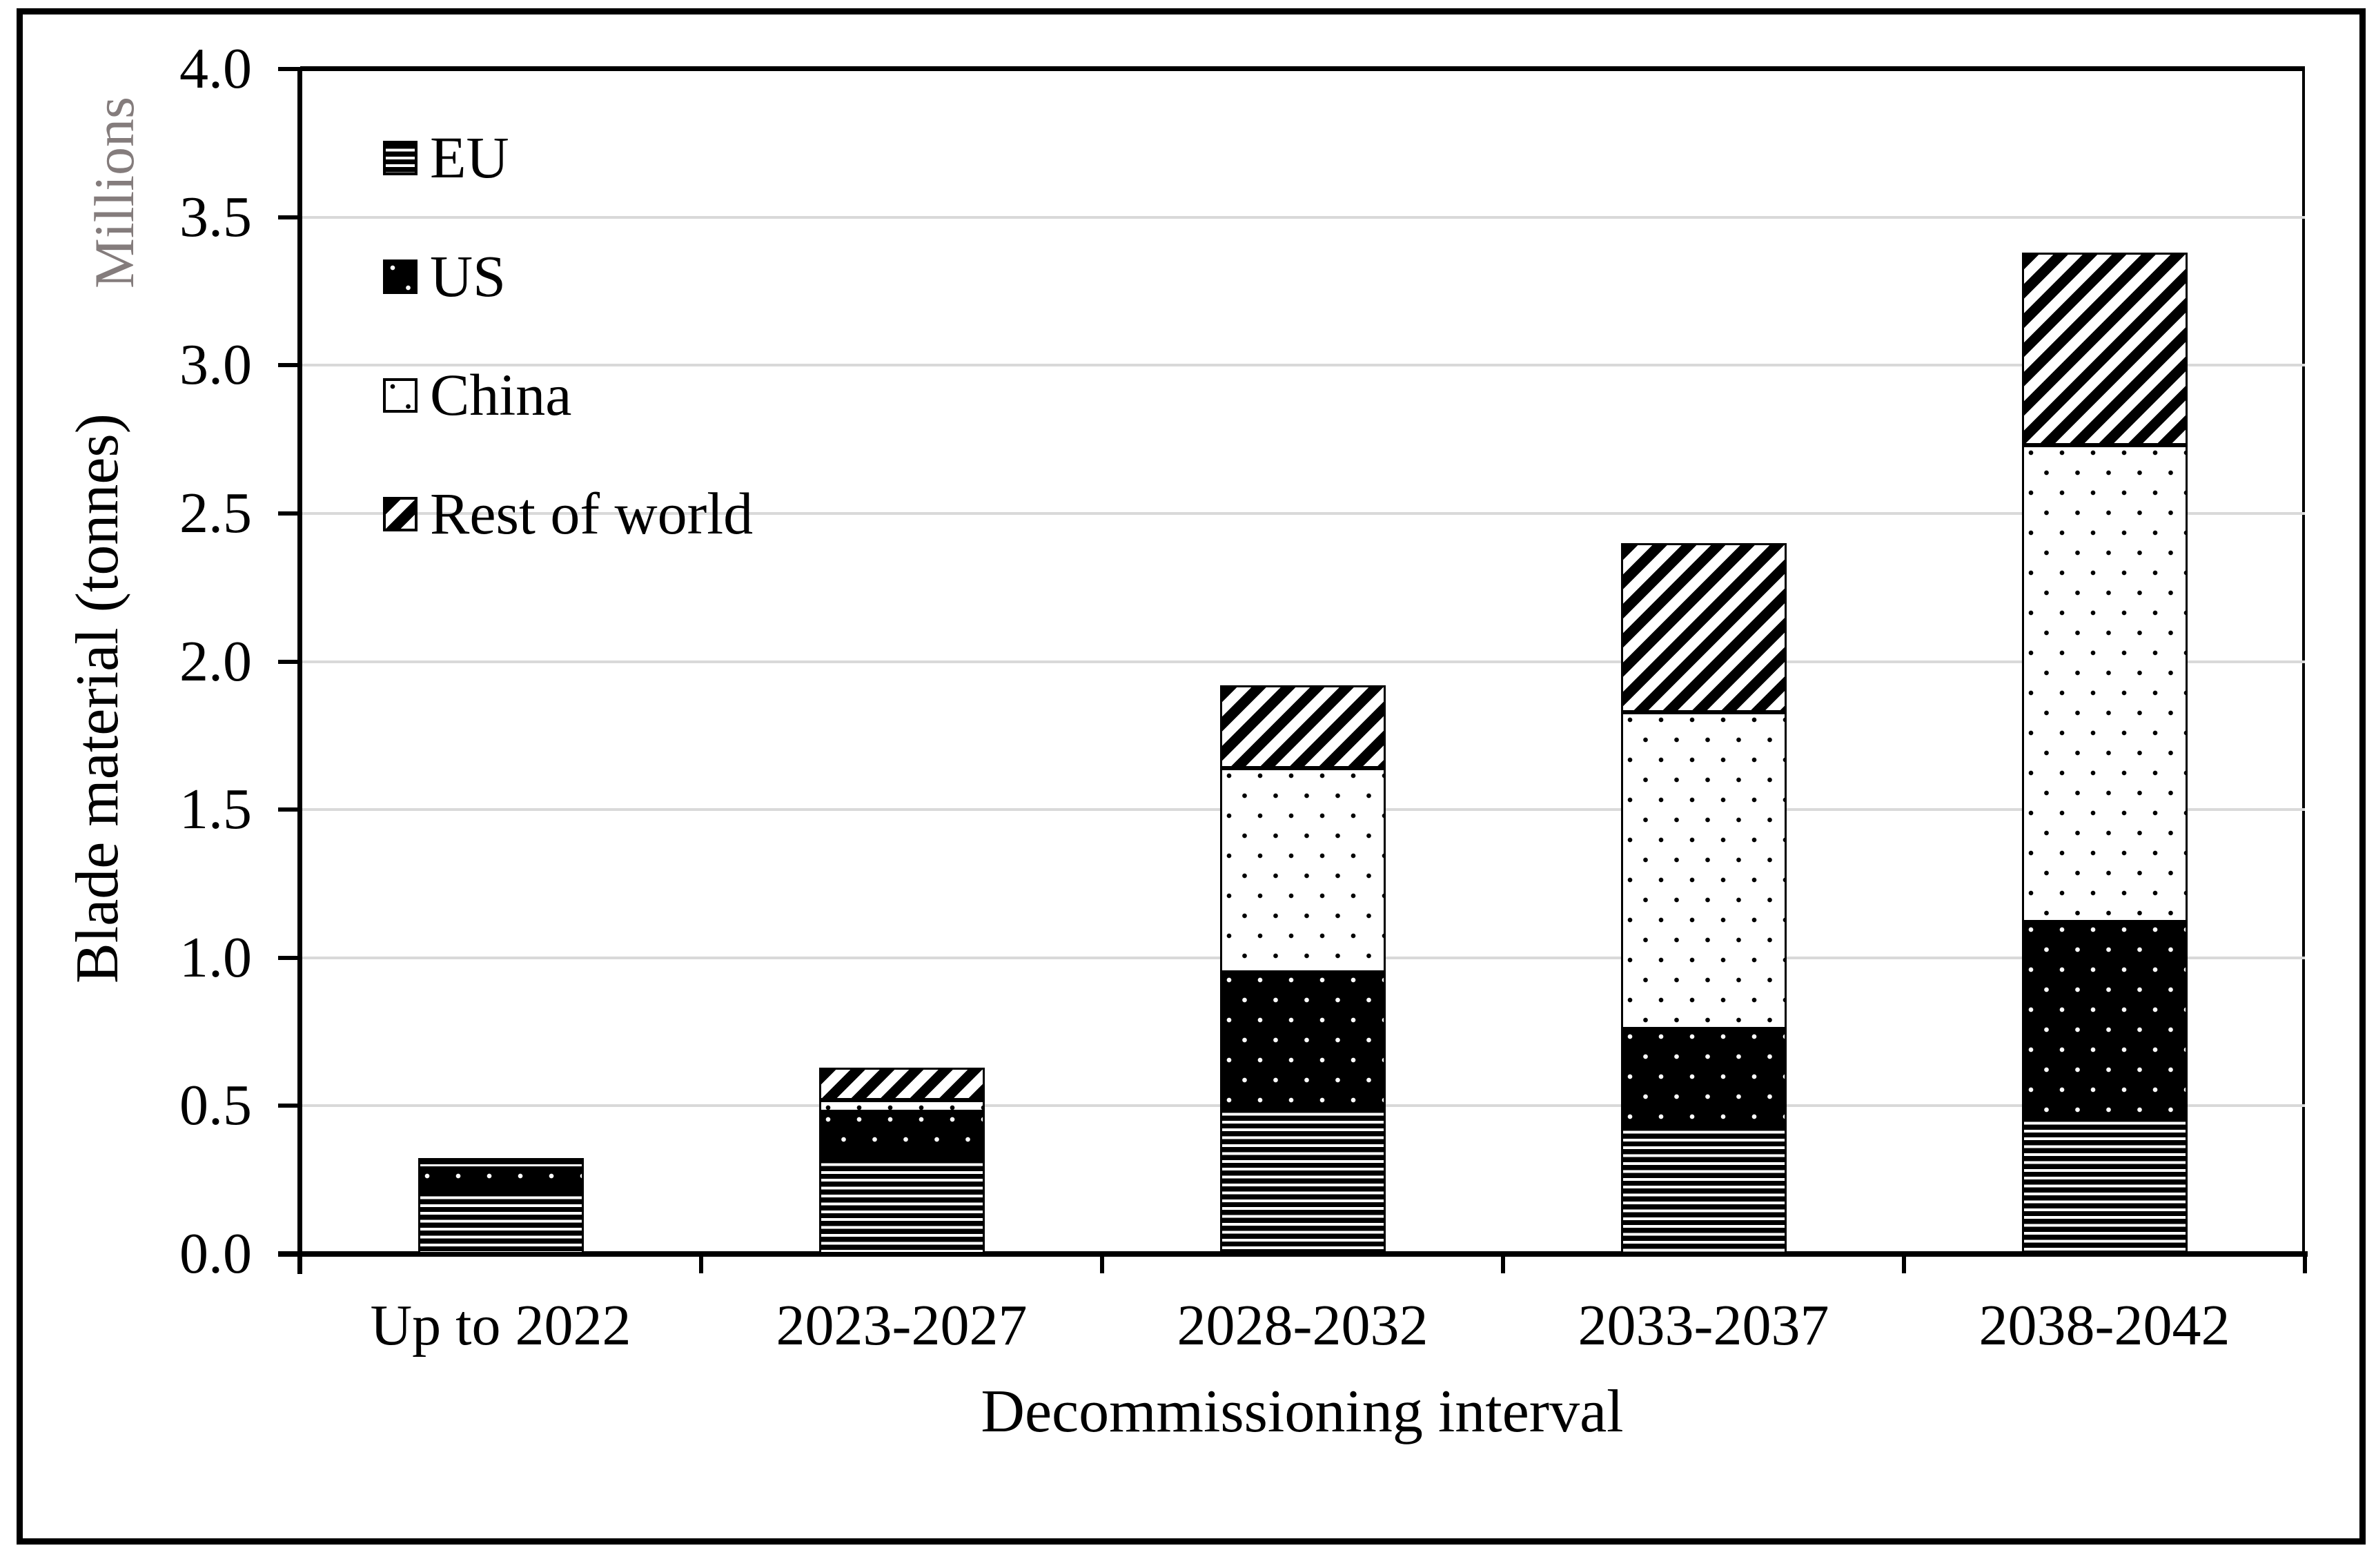  What do you see at coordinates (902, 1325) in the screenshot?
I see `x-tick-label-2023-2027: 2023-2027` at bounding box center [902, 1325].